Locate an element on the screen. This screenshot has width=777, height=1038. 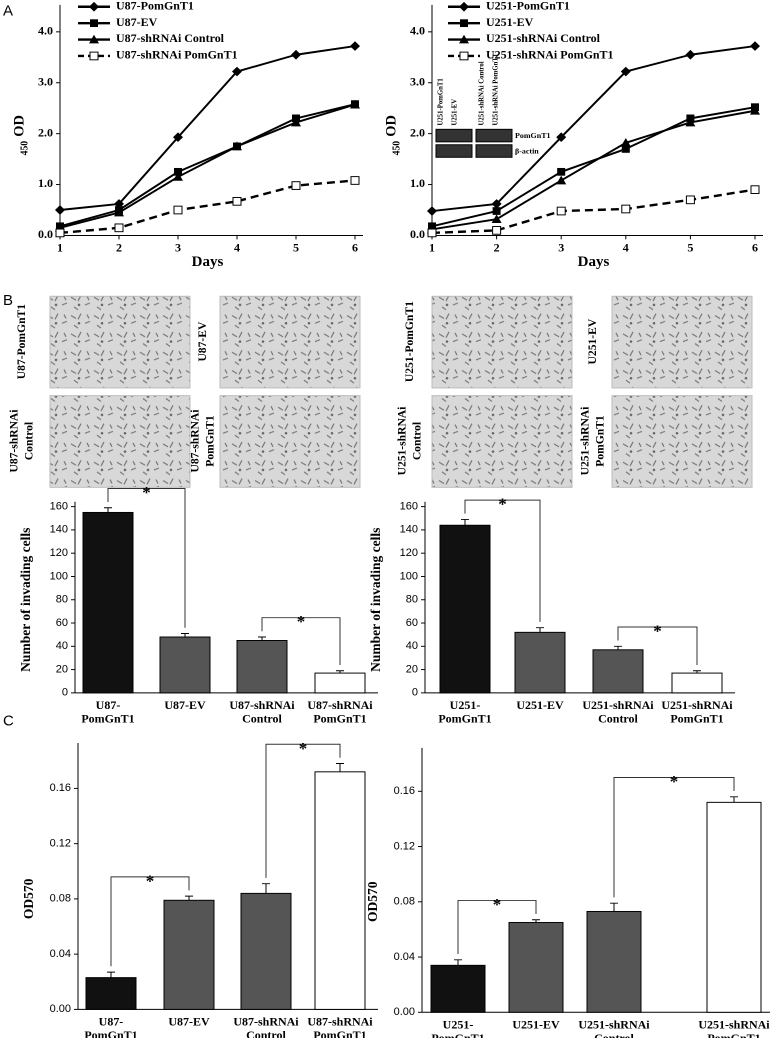
x-tick-label: PomGnT1 is located at coordinates (339, 1033).